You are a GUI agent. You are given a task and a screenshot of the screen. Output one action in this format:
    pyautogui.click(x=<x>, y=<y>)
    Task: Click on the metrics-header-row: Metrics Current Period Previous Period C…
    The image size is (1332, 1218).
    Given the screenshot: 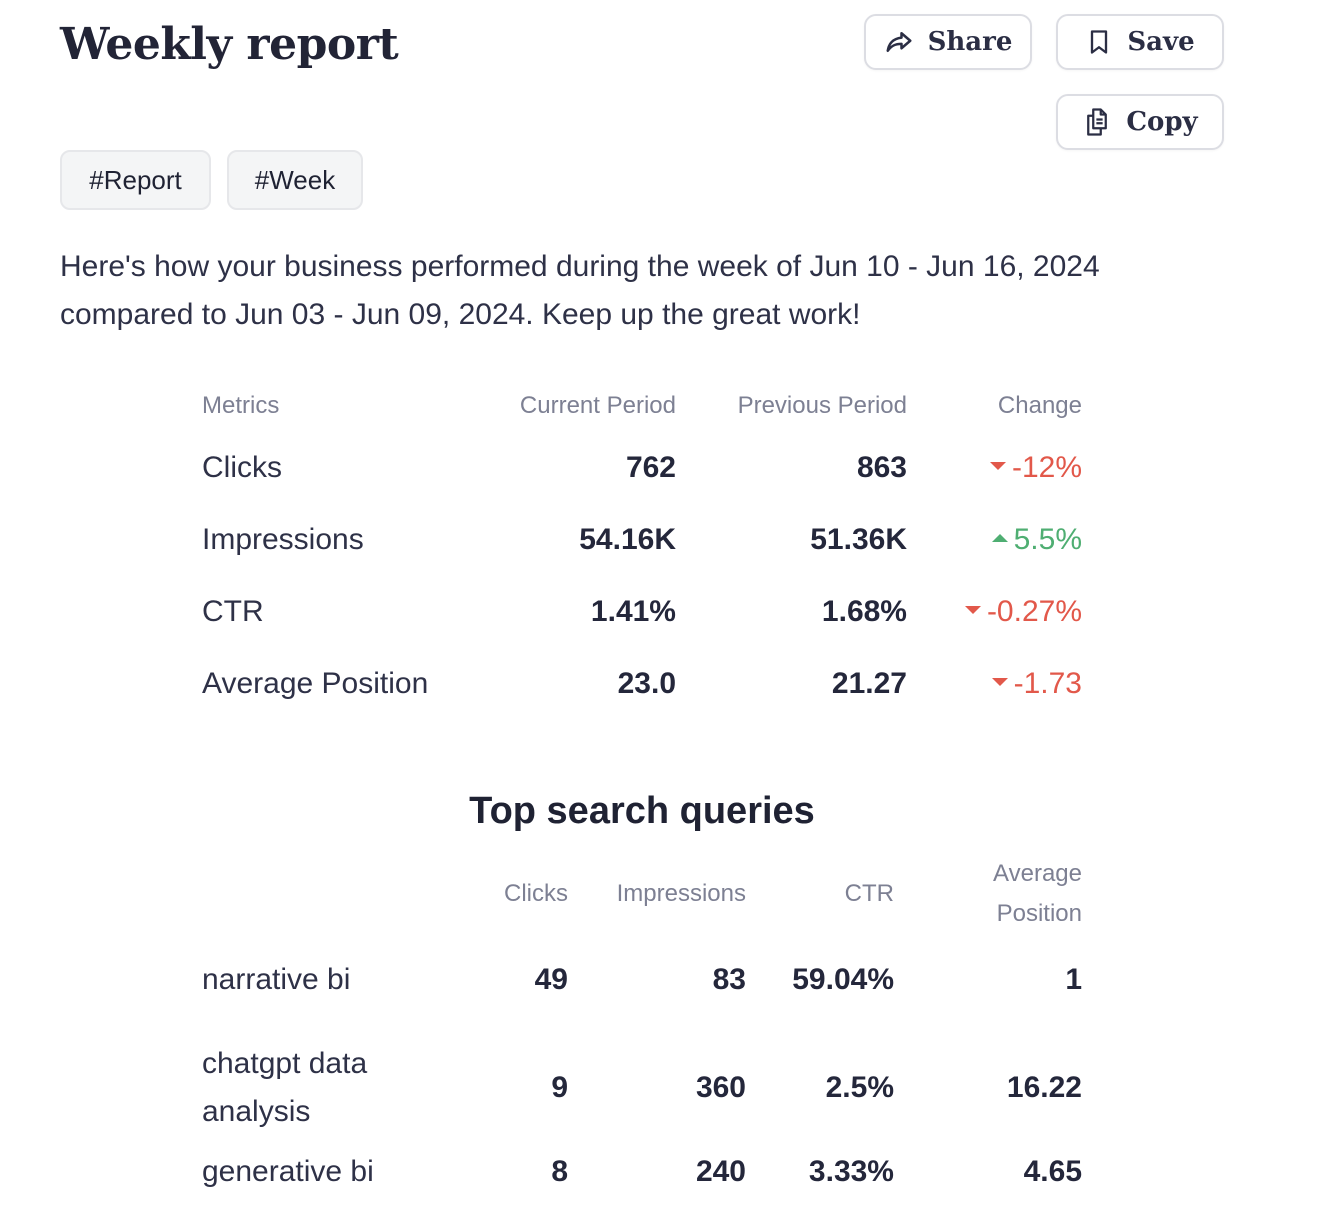 What is the action you would take?
    pyautogui.click(x=642, y=406)
    